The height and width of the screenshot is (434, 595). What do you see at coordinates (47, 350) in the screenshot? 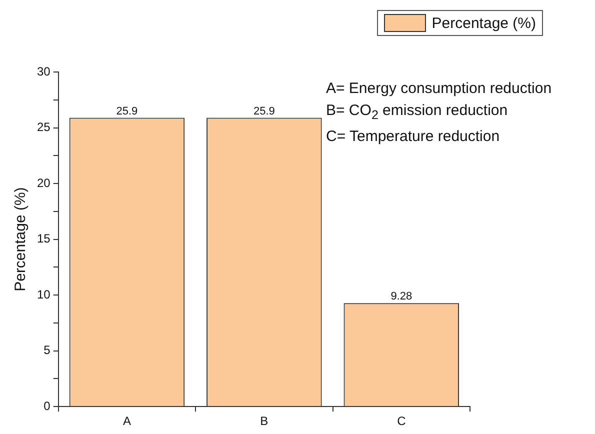
I see `y-tick-label: 5` at bounding box center [47, 350].